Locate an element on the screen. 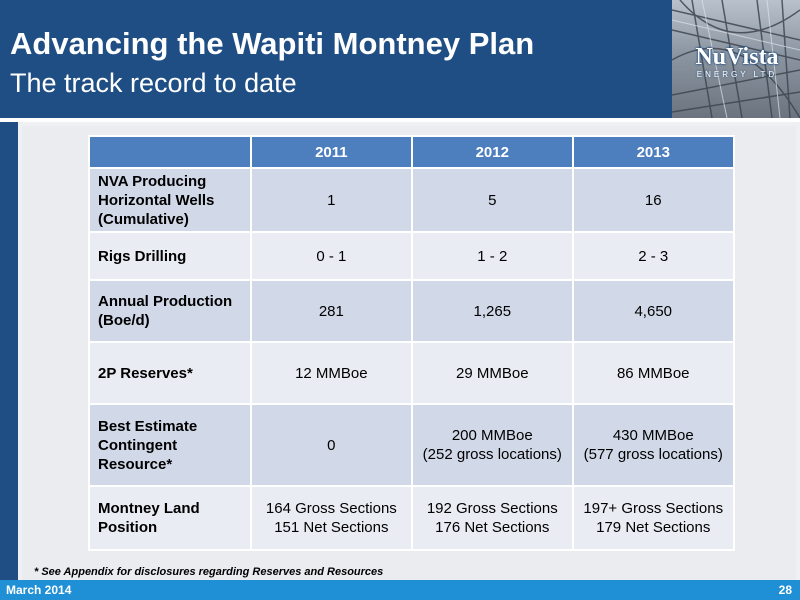  header-photo: NuVista ENERGY LTD is located at coordinates (736, 59).